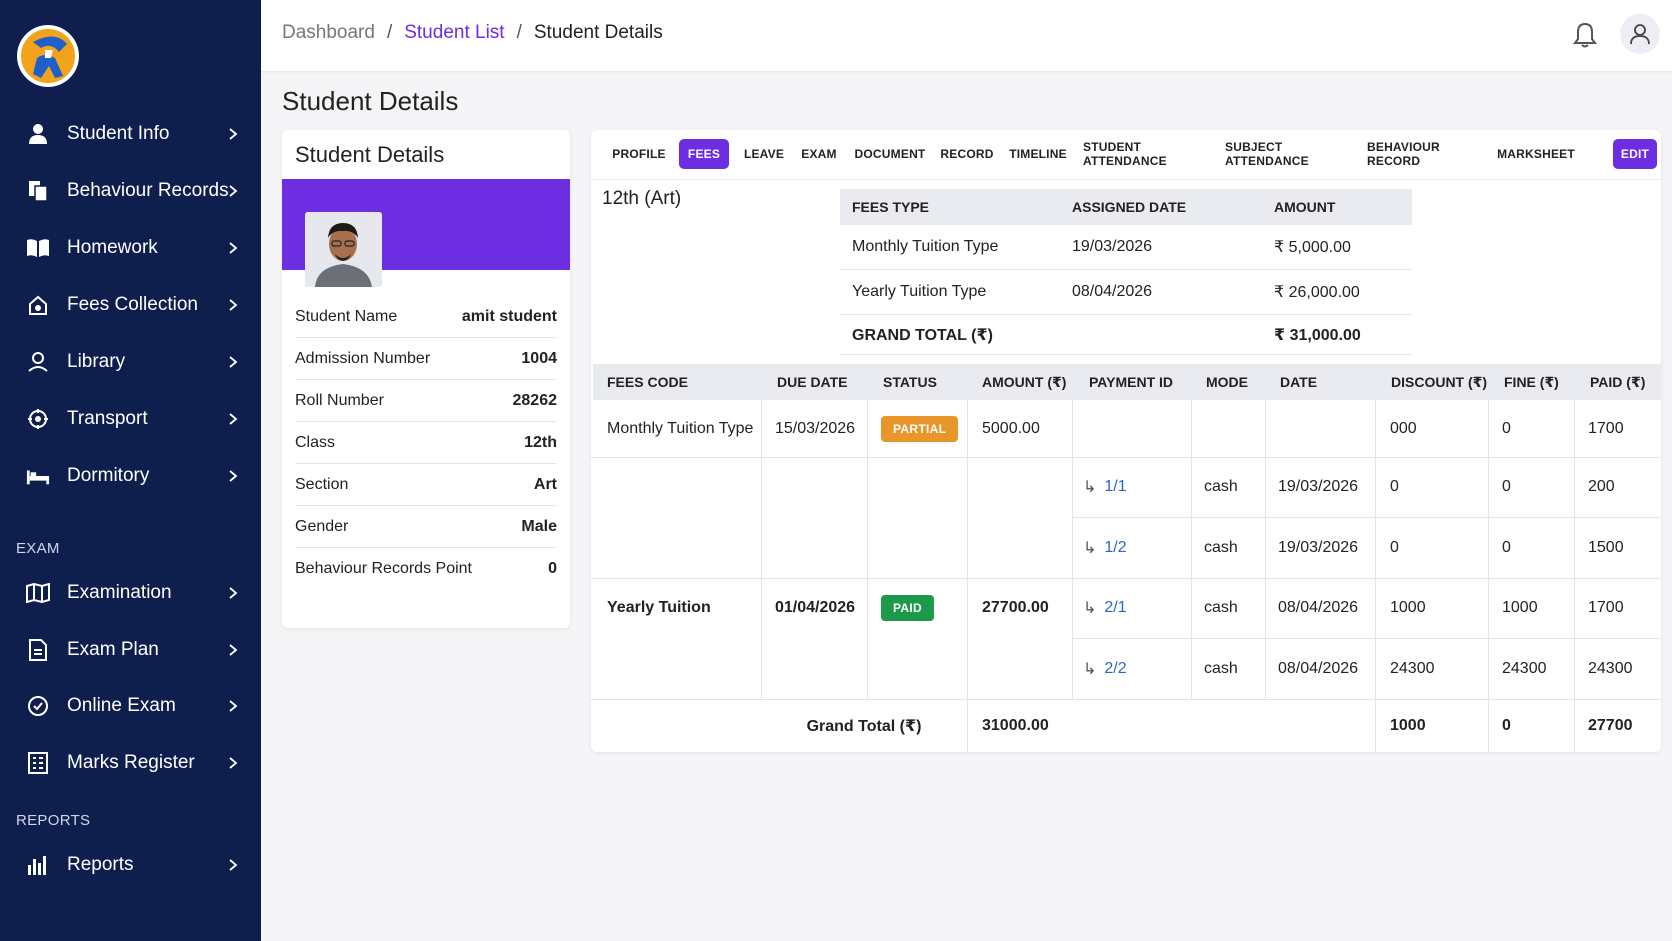 The image size is (1672, 941). I want to click on row-divider, so click(1366, 638).